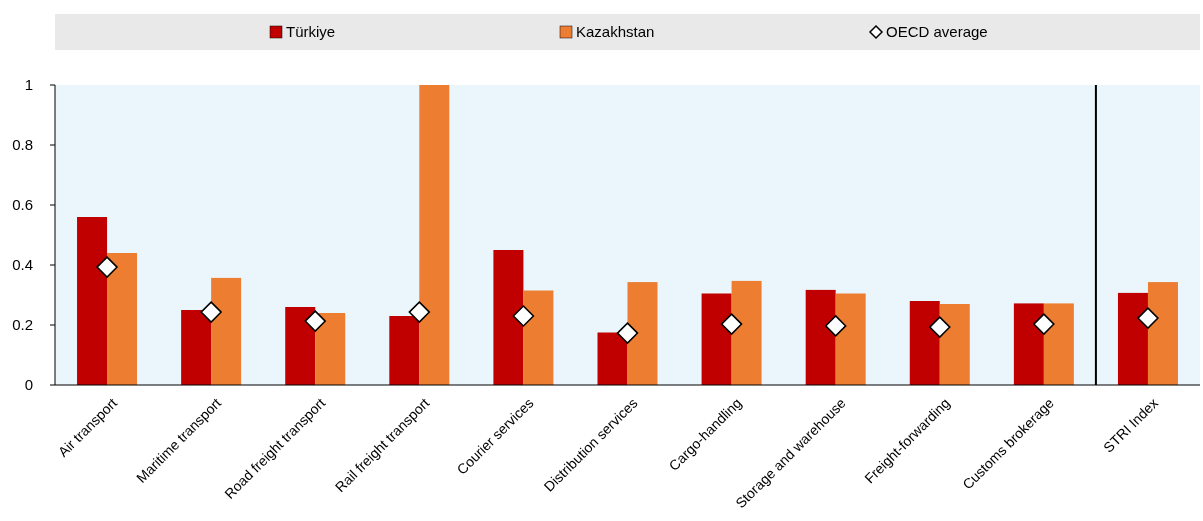 This screenshot has width=1203, height=521. What do you see at coordinates (28, 85) in the screenshot?
I see `y-tick-label: 1` at bounding box center [28, 85].